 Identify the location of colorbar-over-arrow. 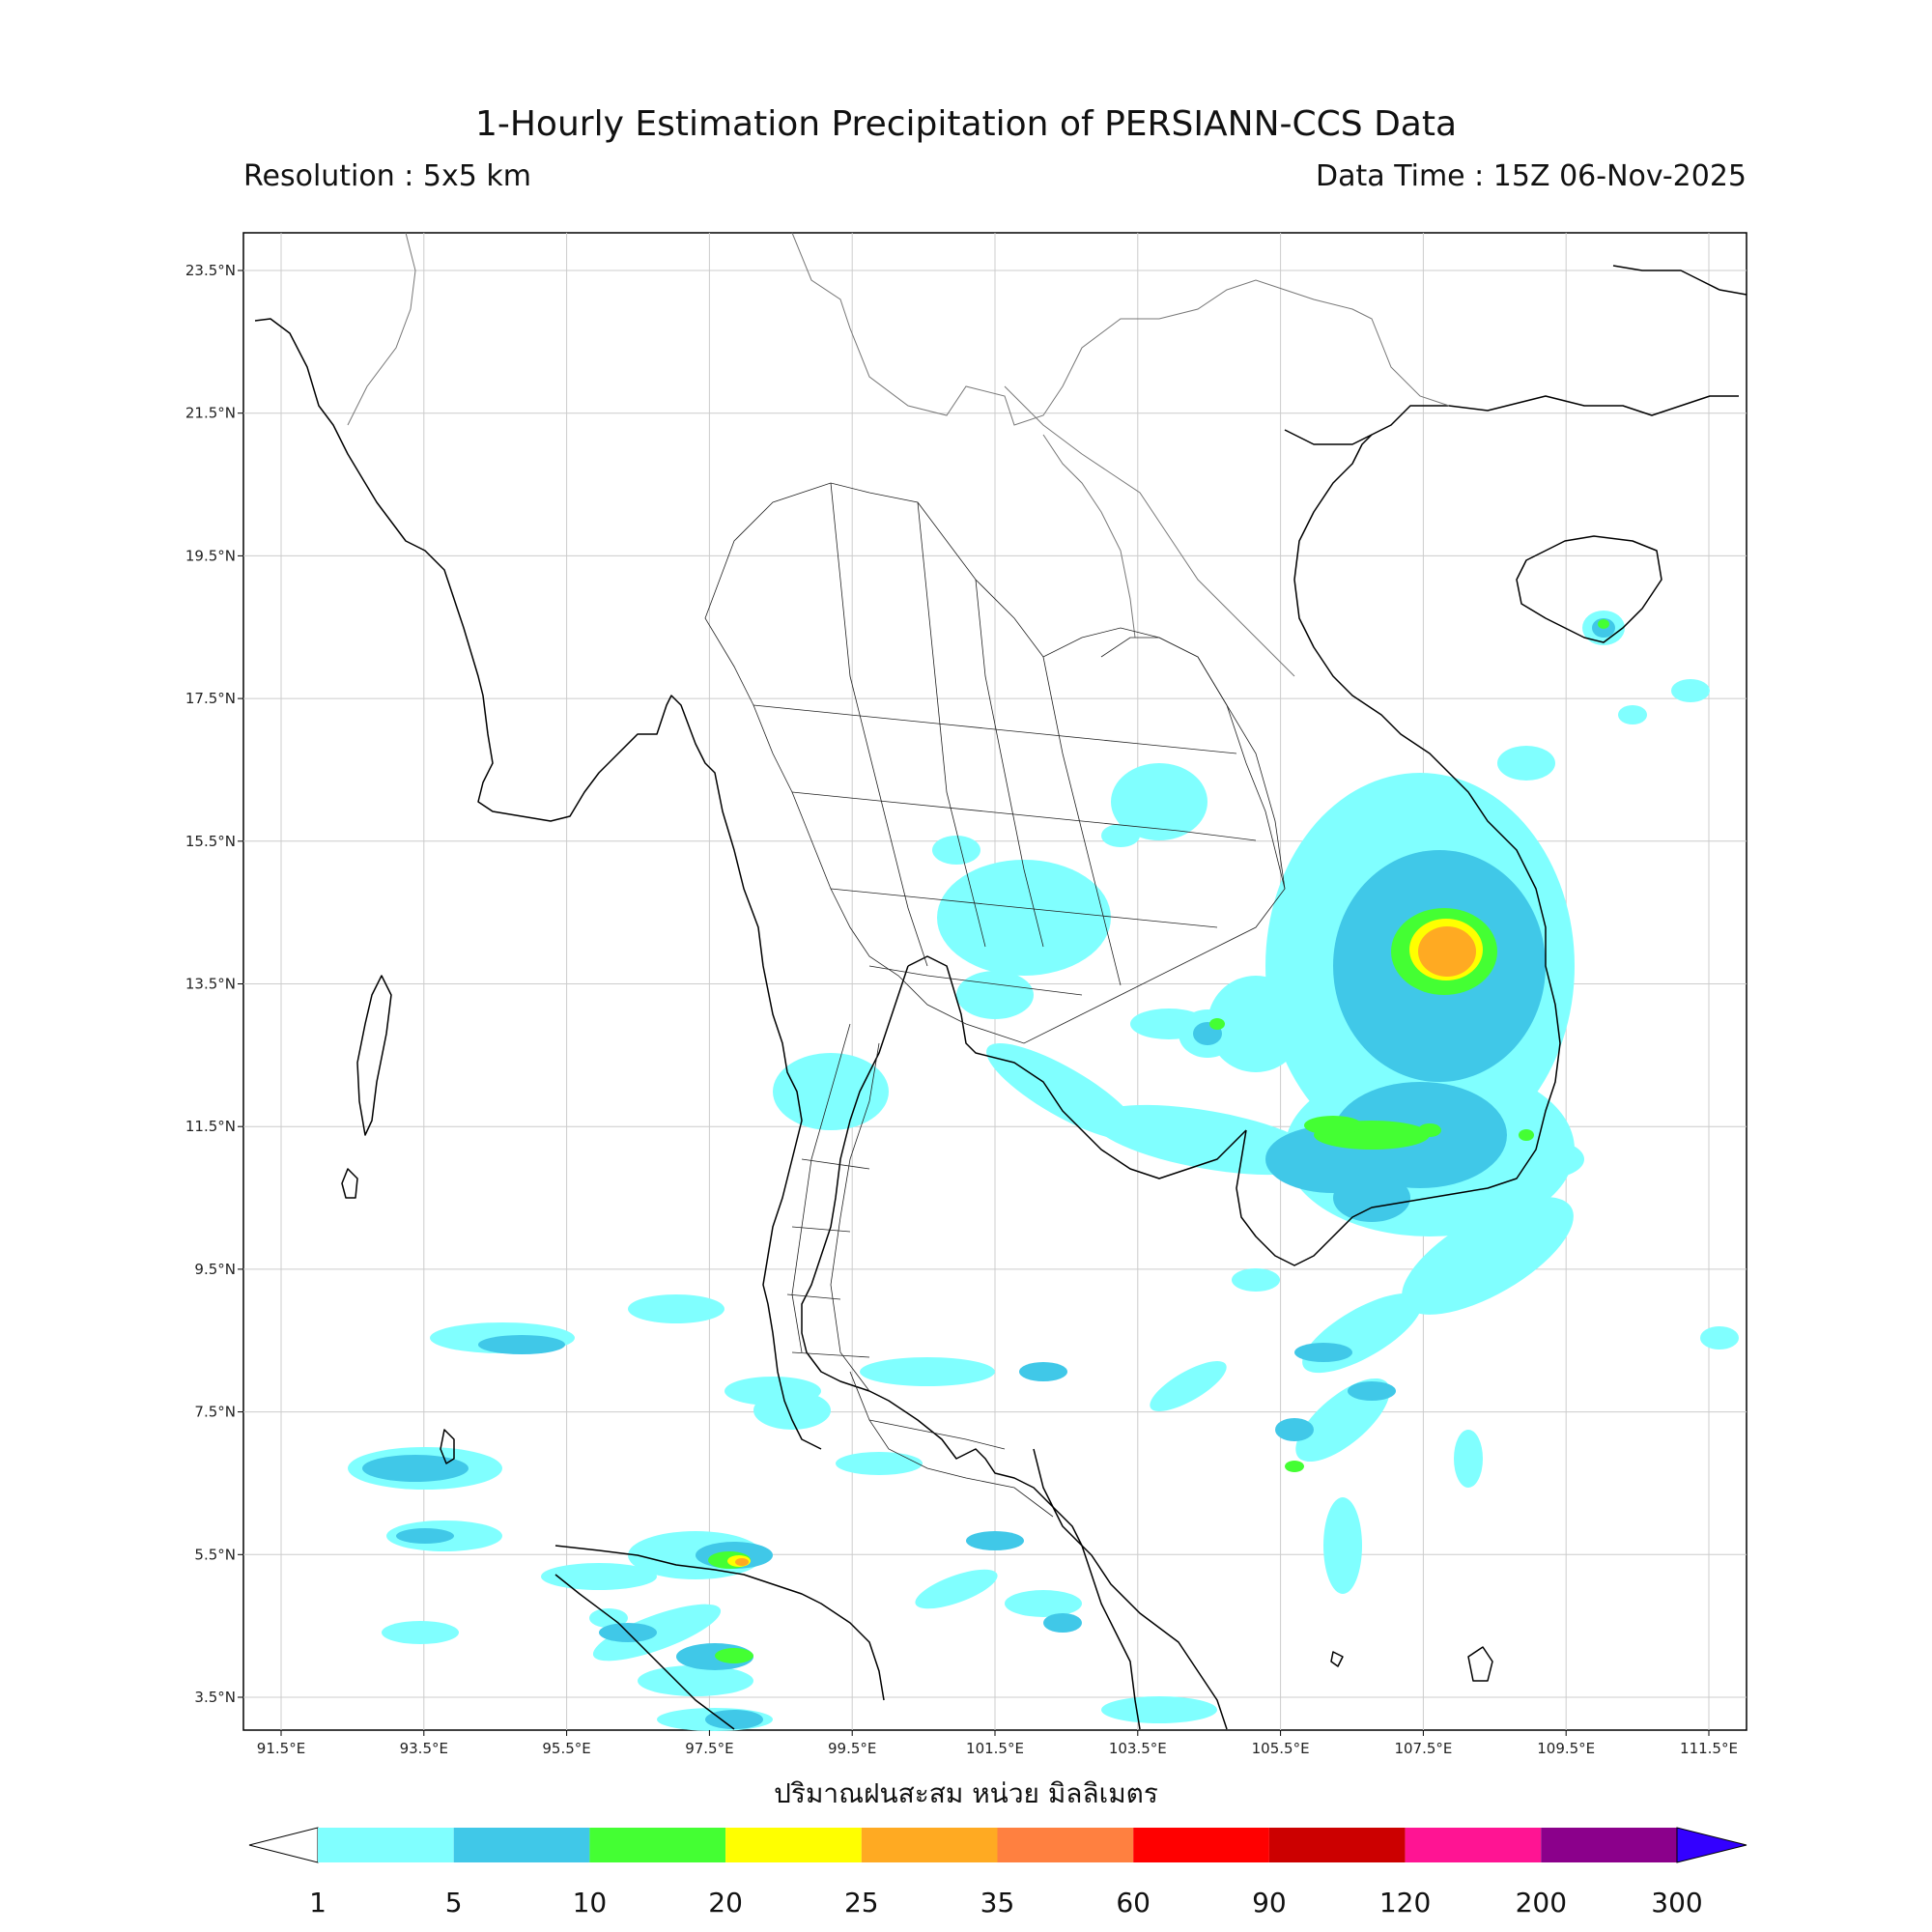
(1711, 1845).